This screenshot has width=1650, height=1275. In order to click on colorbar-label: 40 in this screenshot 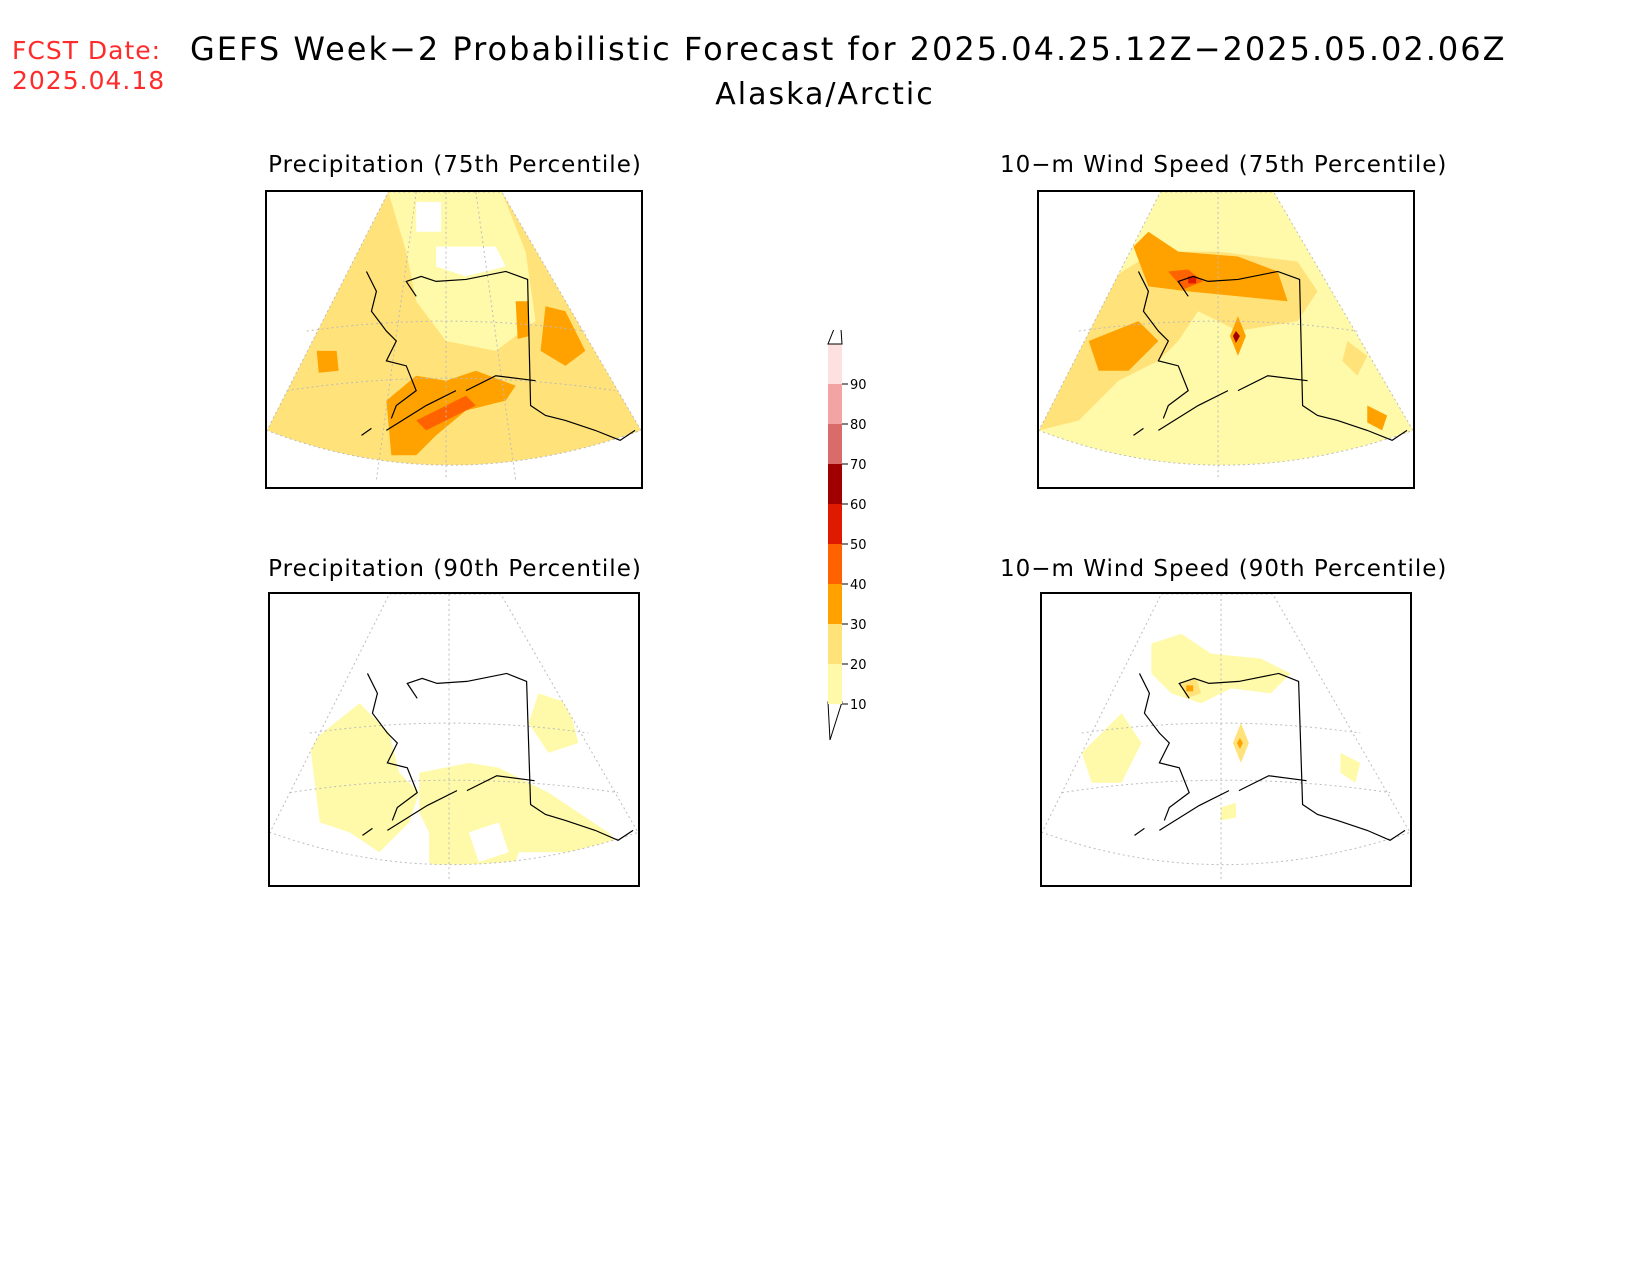, I will do `click(858, 585)`.